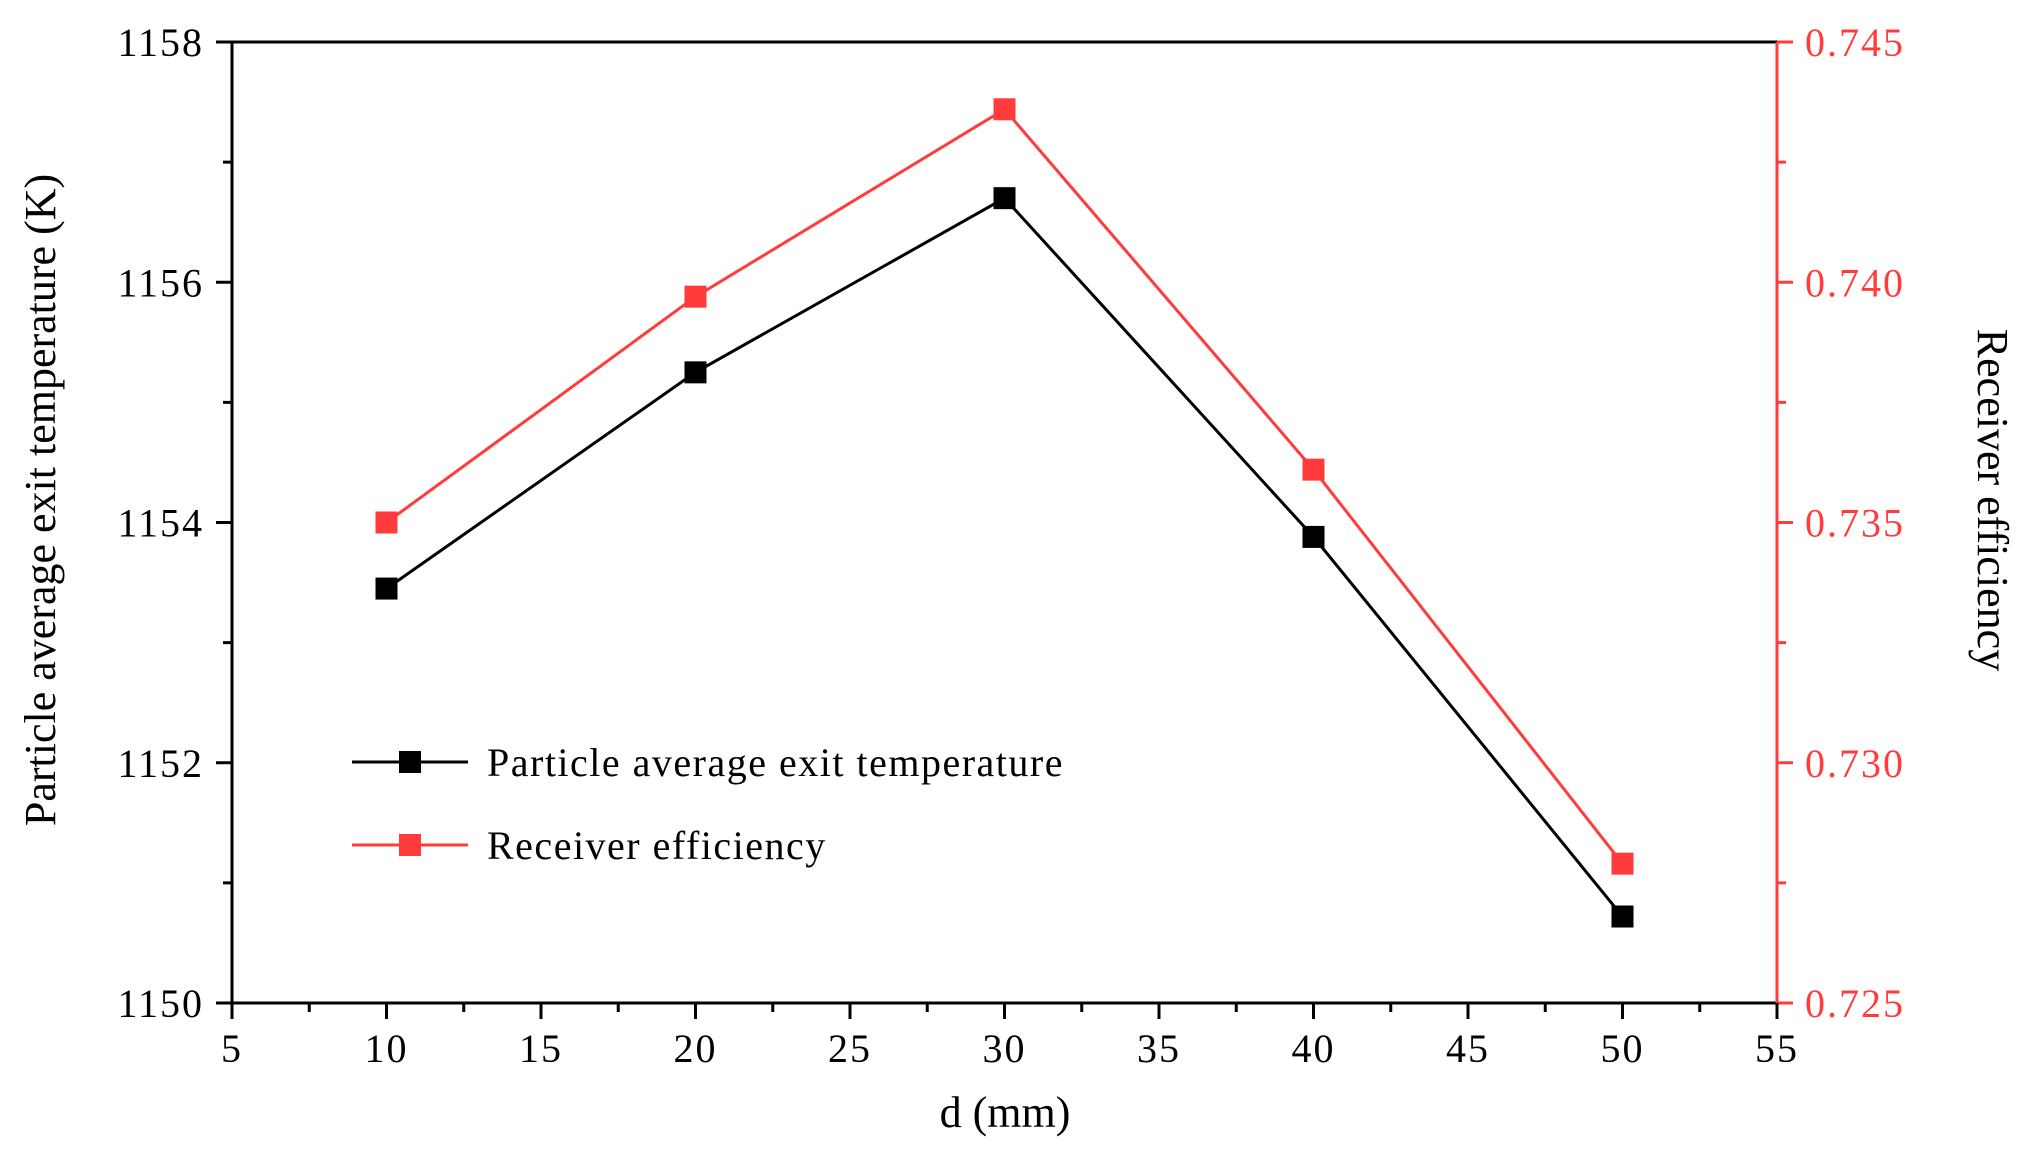 This screenshot has height=1158, width=2025. I want to click on x-tick-label: 15, so click(541, 1048).